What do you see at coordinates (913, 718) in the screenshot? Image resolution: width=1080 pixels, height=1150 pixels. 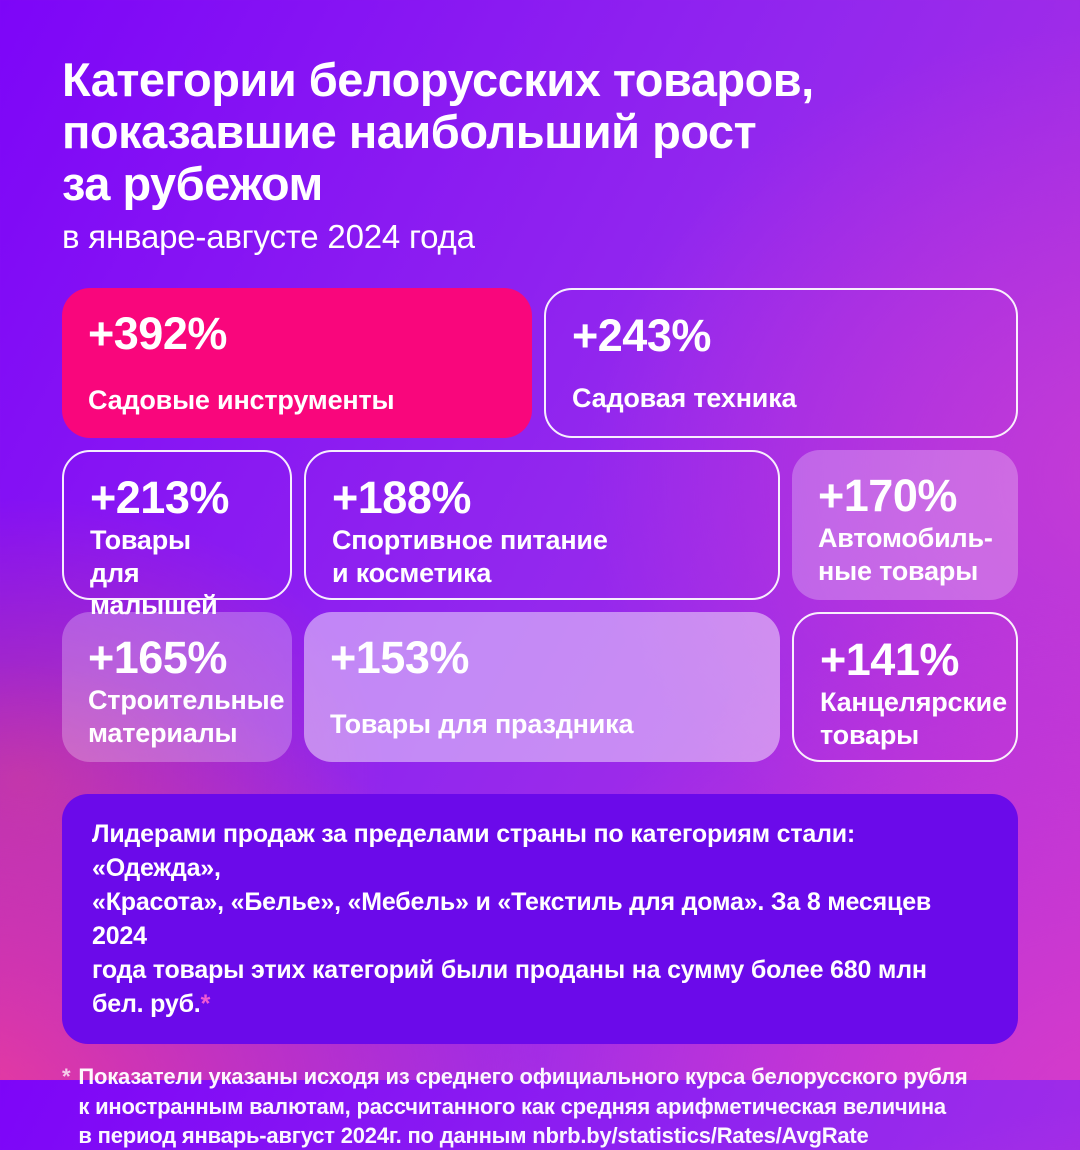 I see `card-label: Канцелярские товары` at bounding box center [913, 718].